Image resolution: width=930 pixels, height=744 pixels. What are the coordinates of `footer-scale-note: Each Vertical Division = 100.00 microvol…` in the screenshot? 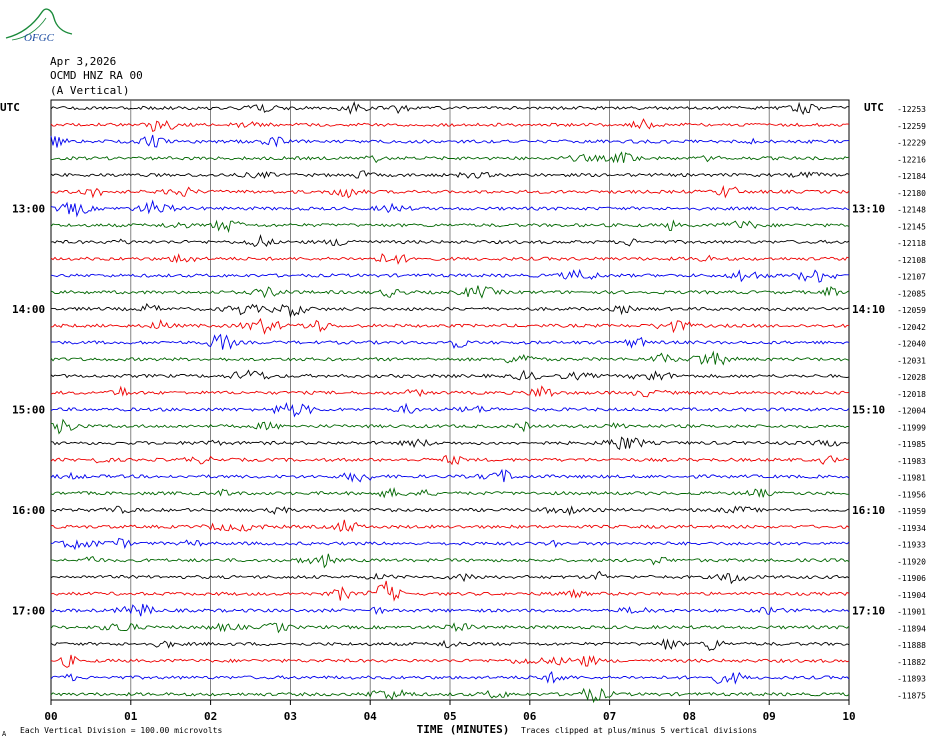 It's located at (121, 730).